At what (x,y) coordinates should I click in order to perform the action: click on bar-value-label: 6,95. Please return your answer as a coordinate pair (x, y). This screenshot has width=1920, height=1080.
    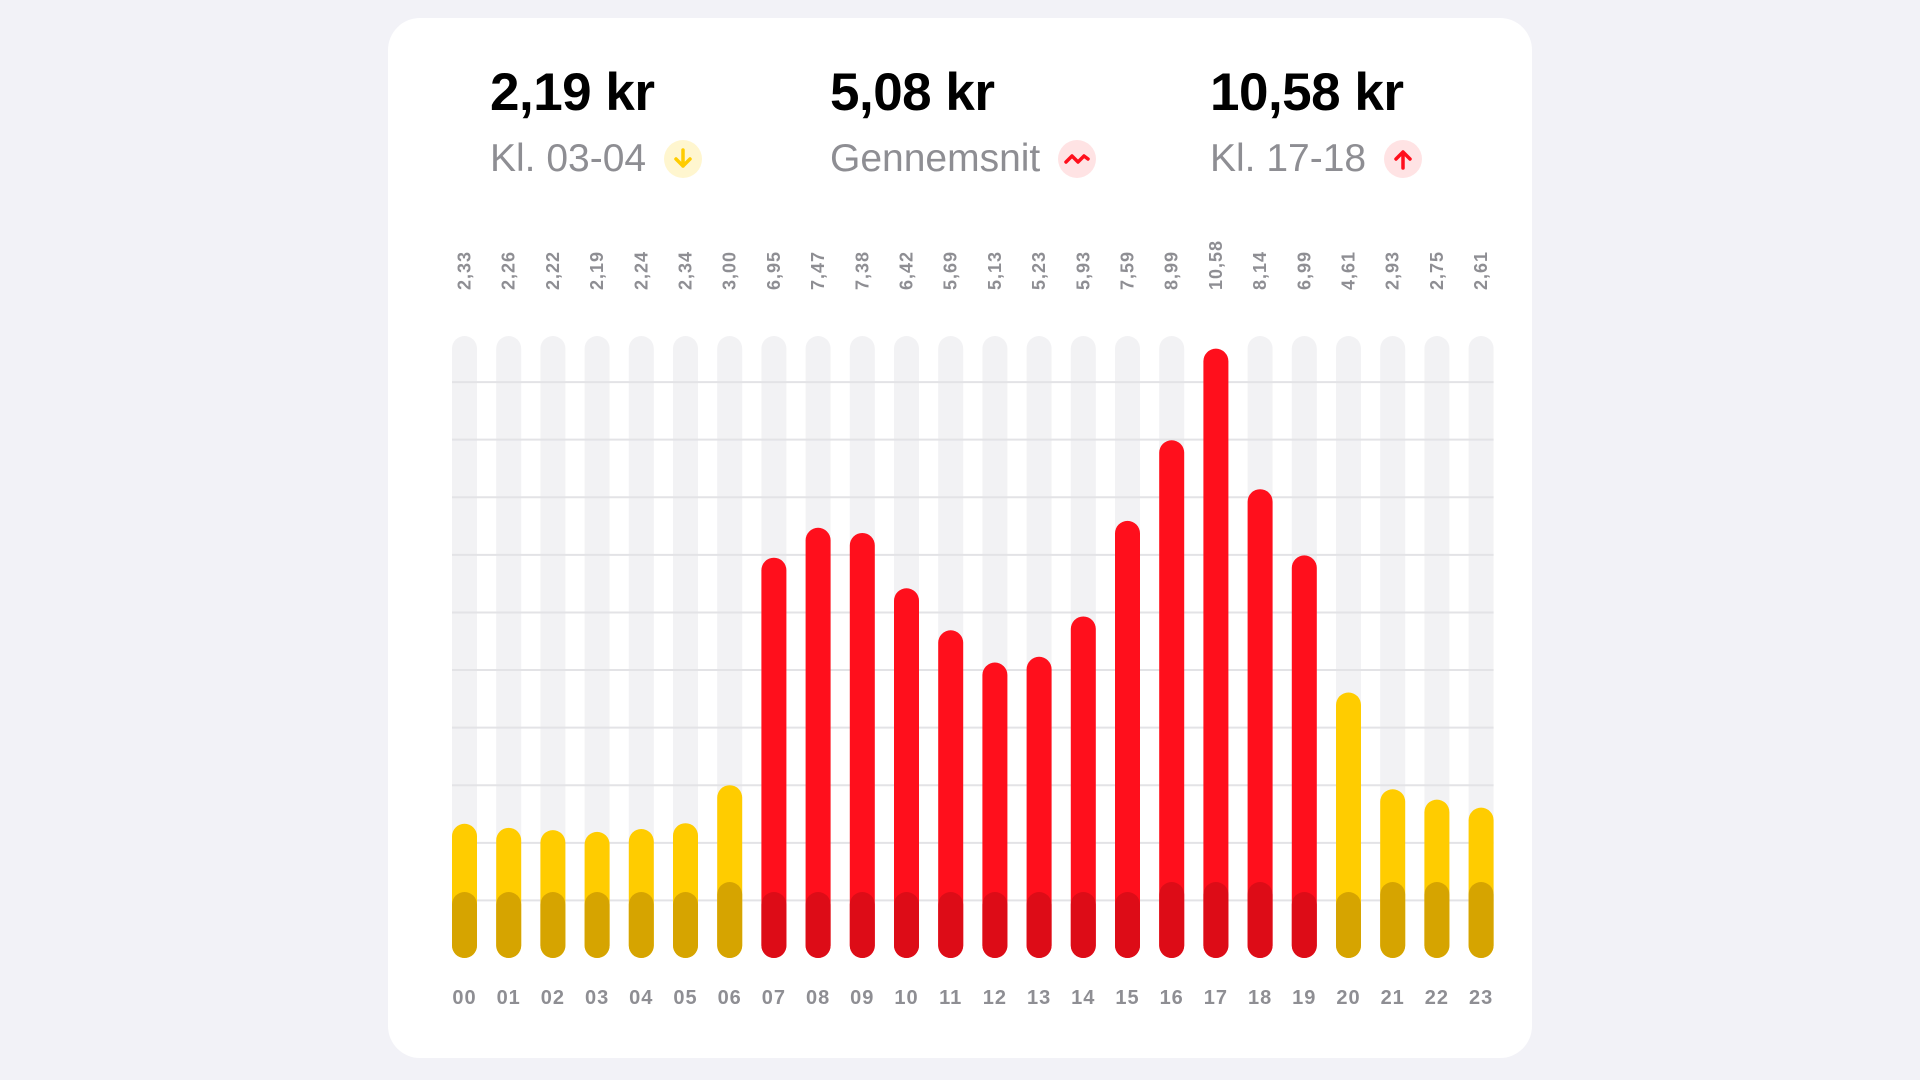
    Looking at the image, I should click on (774, 270).